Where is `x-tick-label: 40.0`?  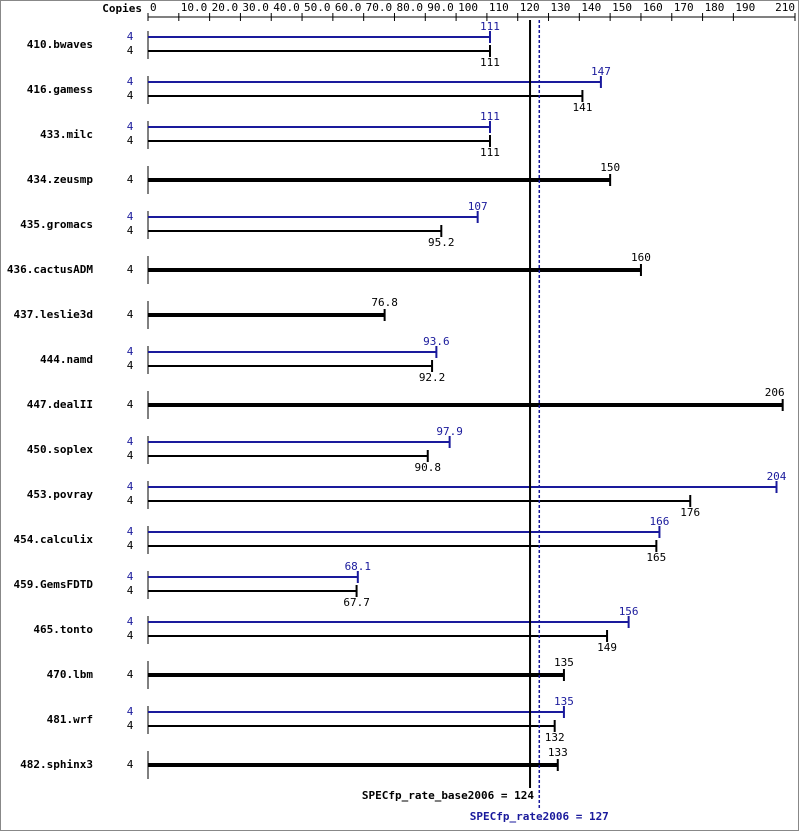
x-tick-label: 40.0 is located at coordinates (286, 7).